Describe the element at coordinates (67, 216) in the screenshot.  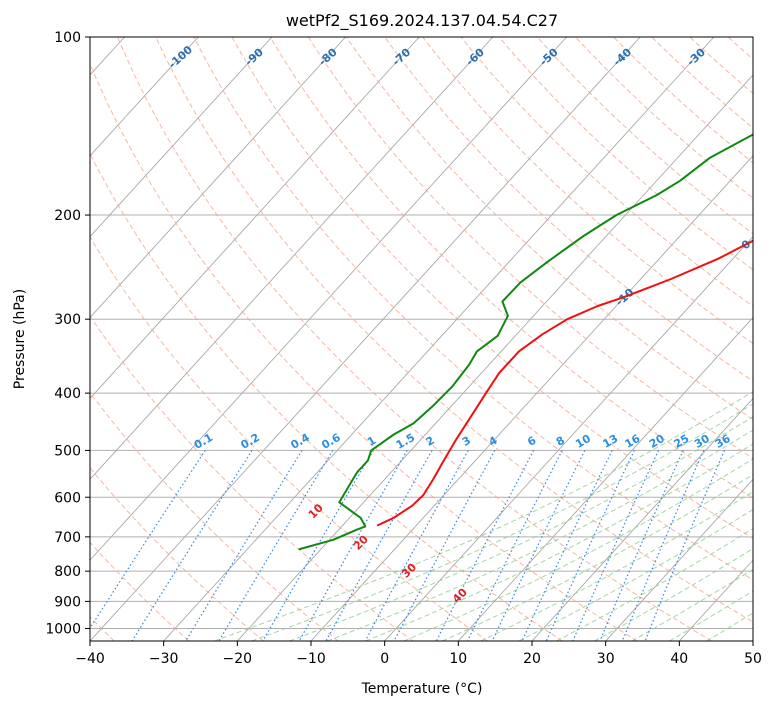
I see `y-tick-label: 200` at that location.